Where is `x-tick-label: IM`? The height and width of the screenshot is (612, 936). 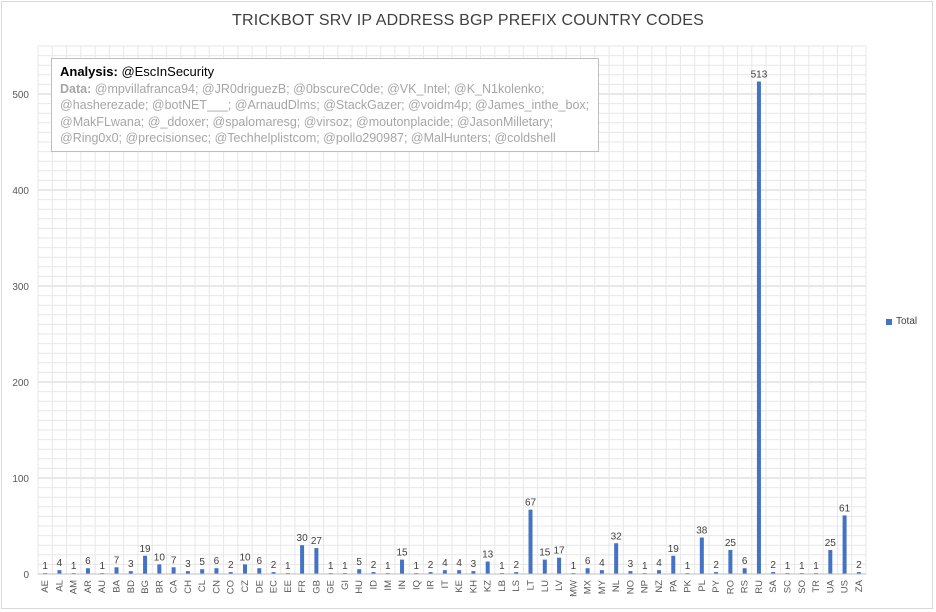
x-tick-label: IM is located at coordinates (388, 585).